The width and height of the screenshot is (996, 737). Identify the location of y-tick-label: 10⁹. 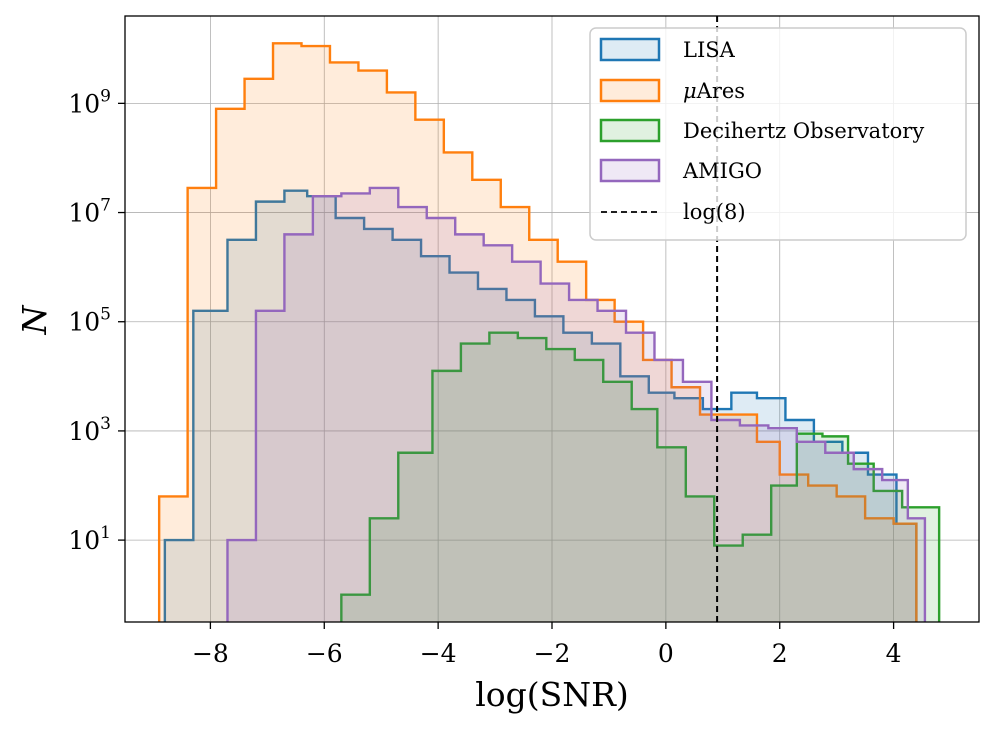
(89, 102).